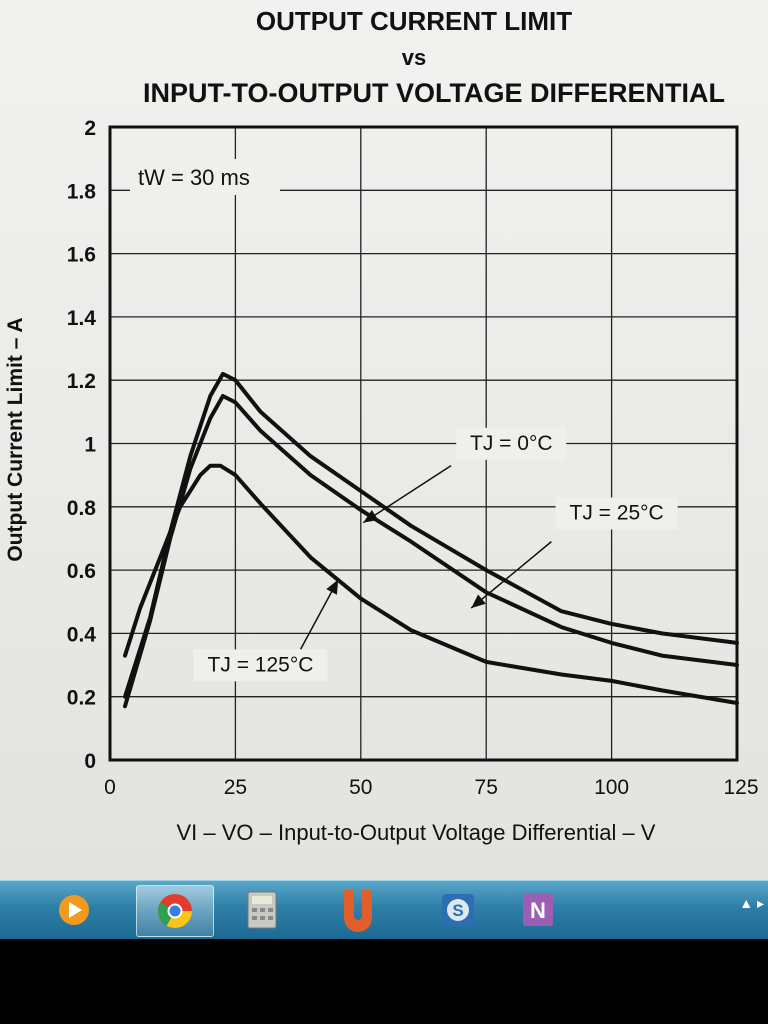 The image size is (768, 1024). I want to click on chart-title-line-1: OUTPUT CURRENT LIMIT, so click(414, 21).